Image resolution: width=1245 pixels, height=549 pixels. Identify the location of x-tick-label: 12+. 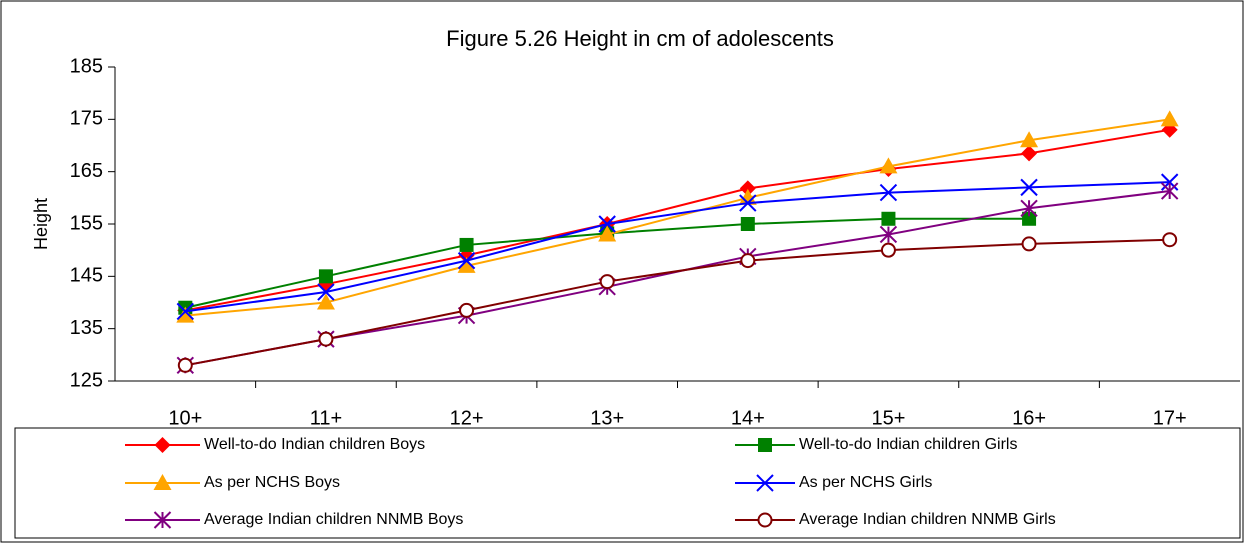
(467, 418).